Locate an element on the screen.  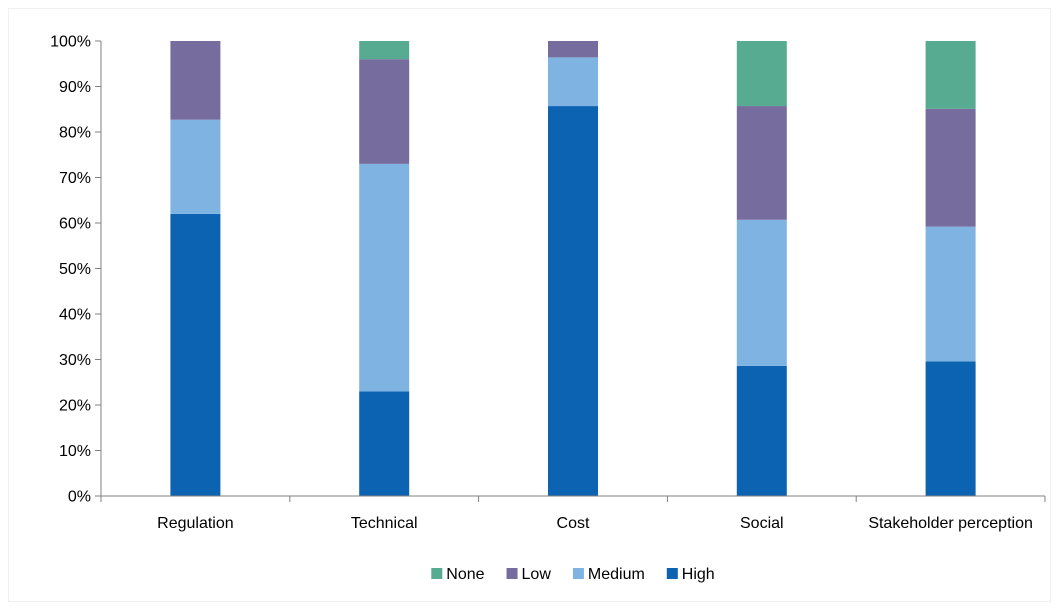
y-tick-label: 60% is located at coordinates (75, 224).